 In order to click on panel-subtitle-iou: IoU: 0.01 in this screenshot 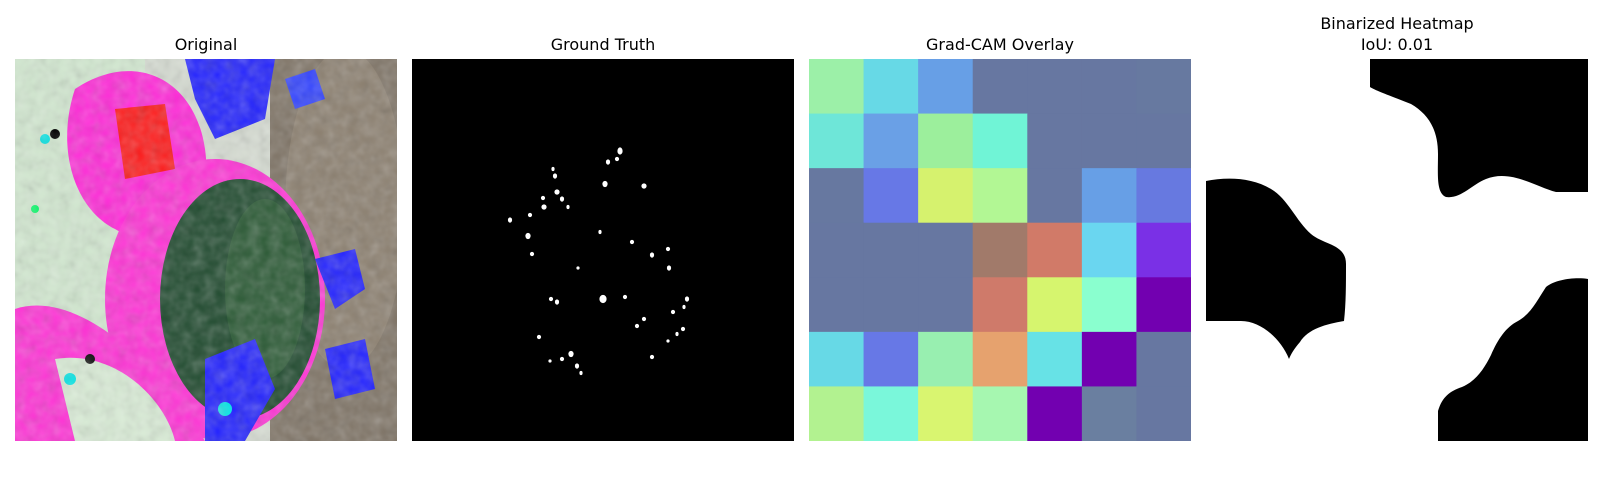, I will do `click(1397, 44)`.